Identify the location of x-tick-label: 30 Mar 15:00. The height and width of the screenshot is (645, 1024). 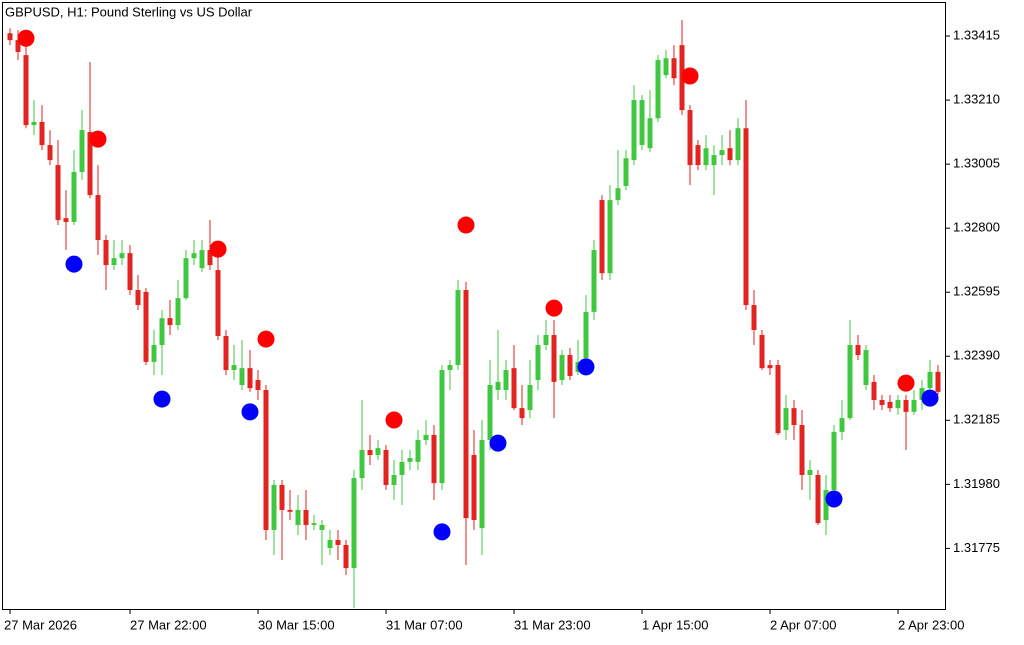
(296, 624).